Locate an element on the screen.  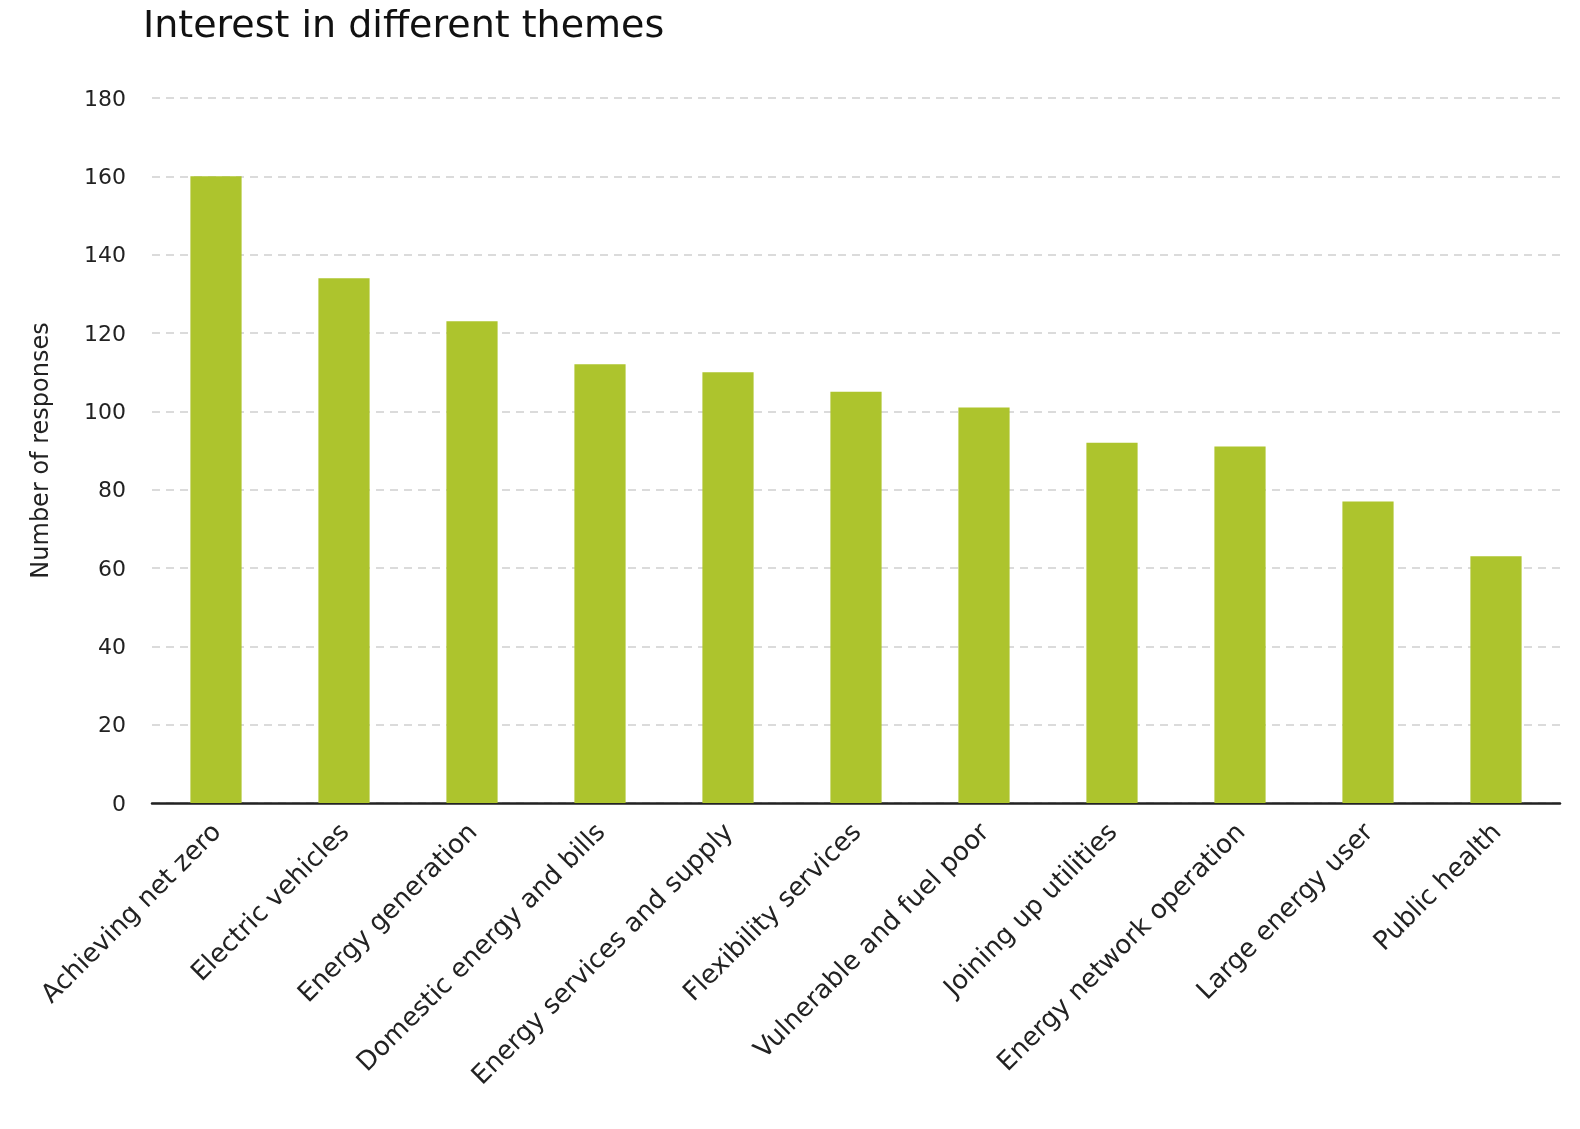
y-tick-label: 160 is located at coordinates (105, 176).